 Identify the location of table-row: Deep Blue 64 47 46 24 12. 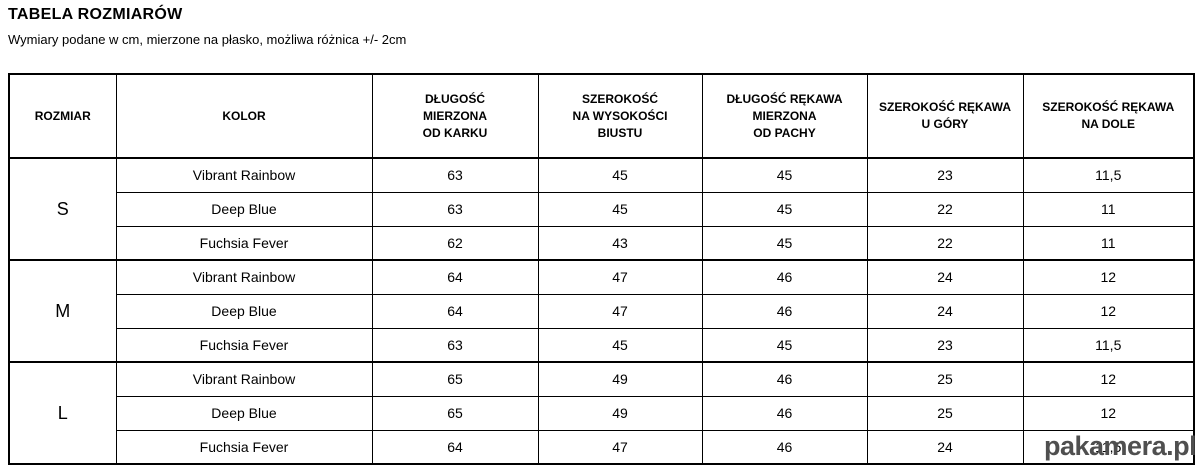
(602, 311).